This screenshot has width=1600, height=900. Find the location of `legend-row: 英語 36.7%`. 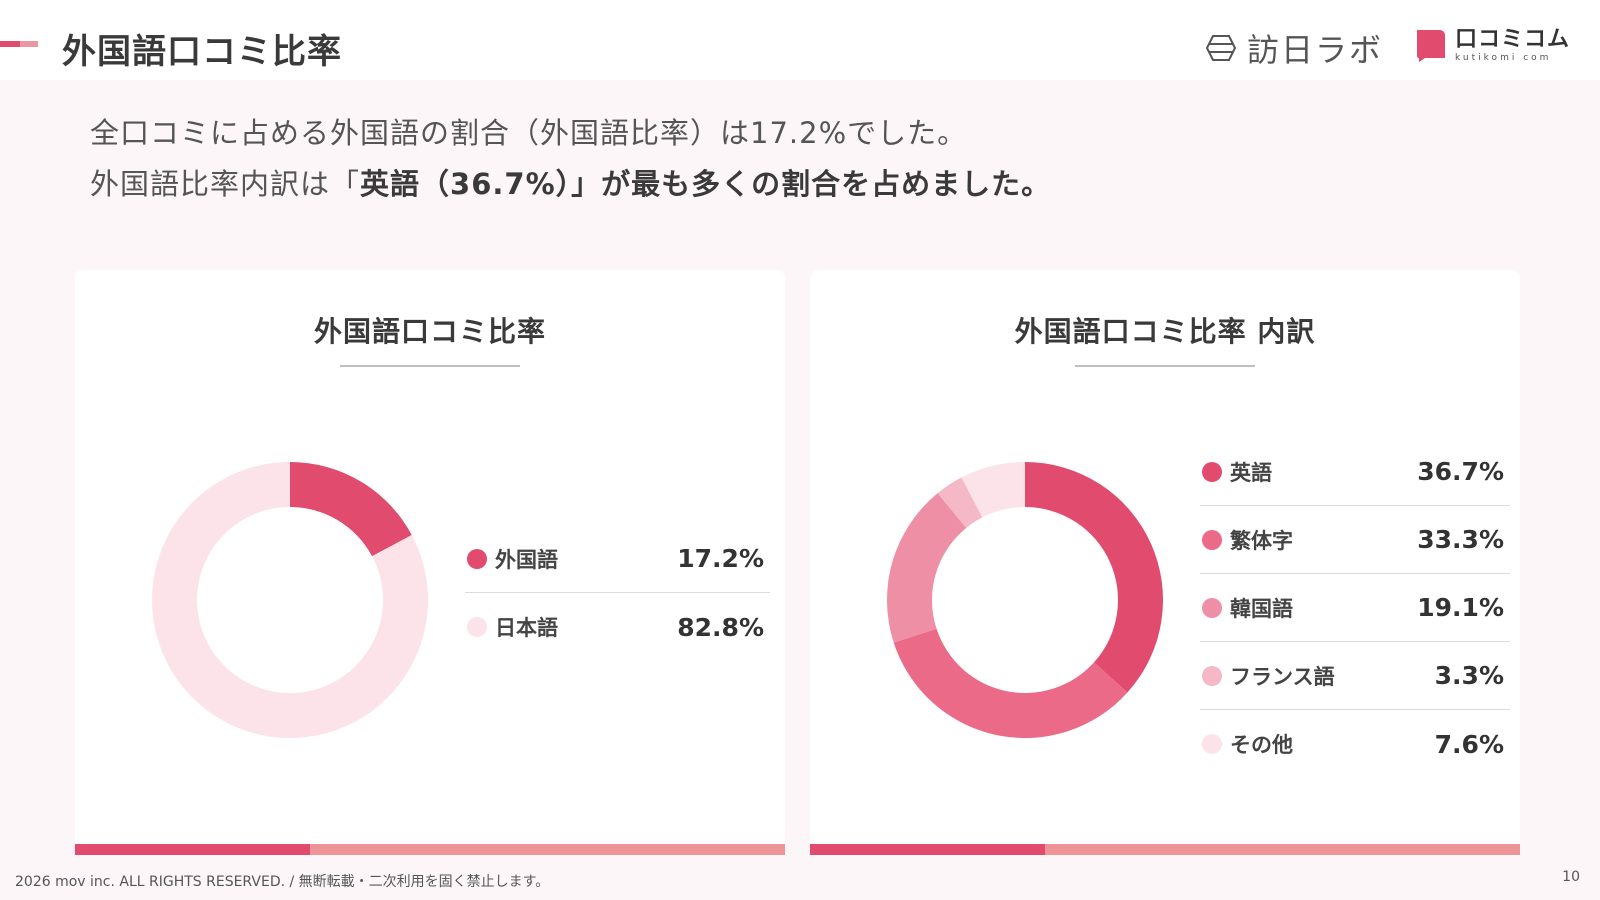

legend-row: 英語 36.7% is located at coordinates (1355, 472).